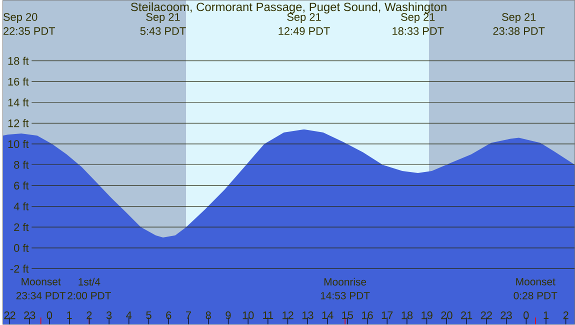 The image size is (575, 325). What do you see at coordinates (18, 102) in the screenshot?
I see `y-tick-label: 14 ft` at bounding box center [18, 102].